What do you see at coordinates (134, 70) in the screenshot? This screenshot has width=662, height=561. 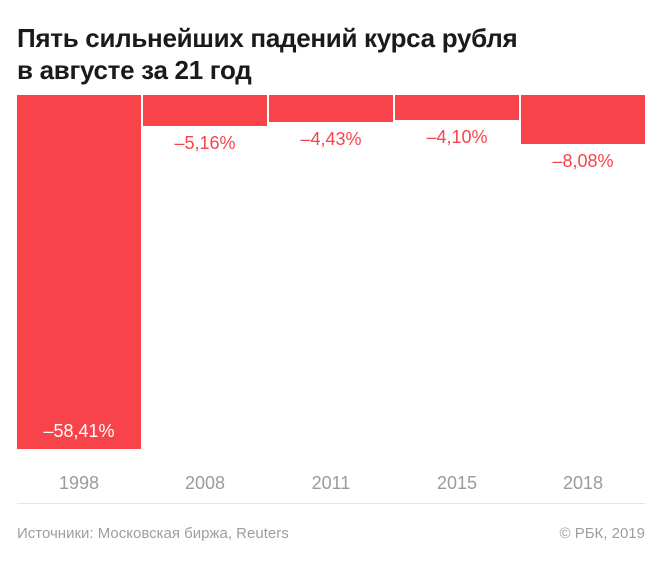 I see `chart-title-line2: в августе за 21 год` at bounding box center [134, 70].